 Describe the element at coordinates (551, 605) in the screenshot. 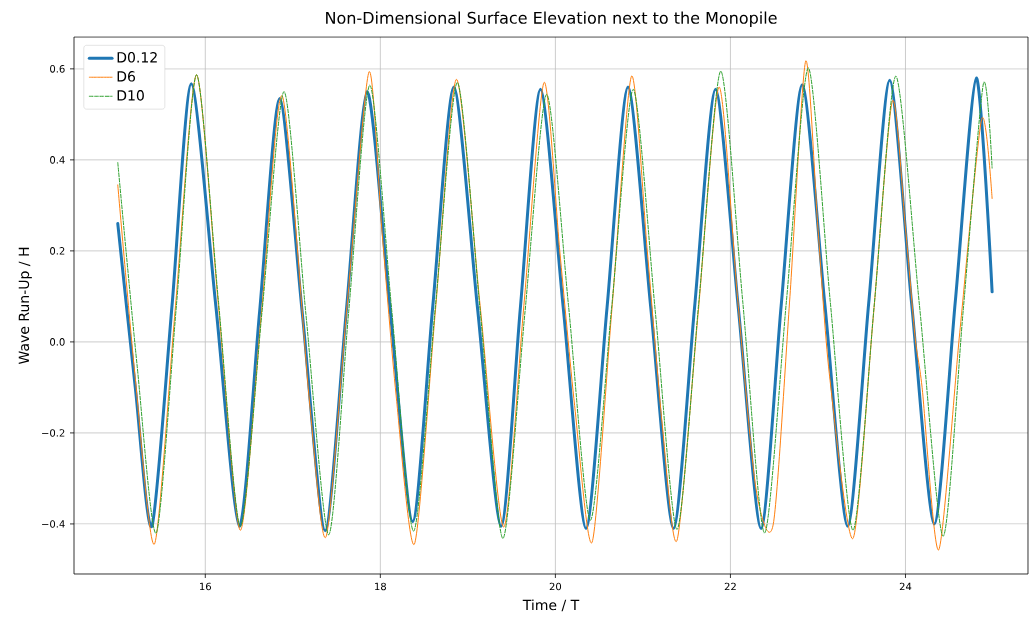

I see `x-axis-title: Time / T` at that location.